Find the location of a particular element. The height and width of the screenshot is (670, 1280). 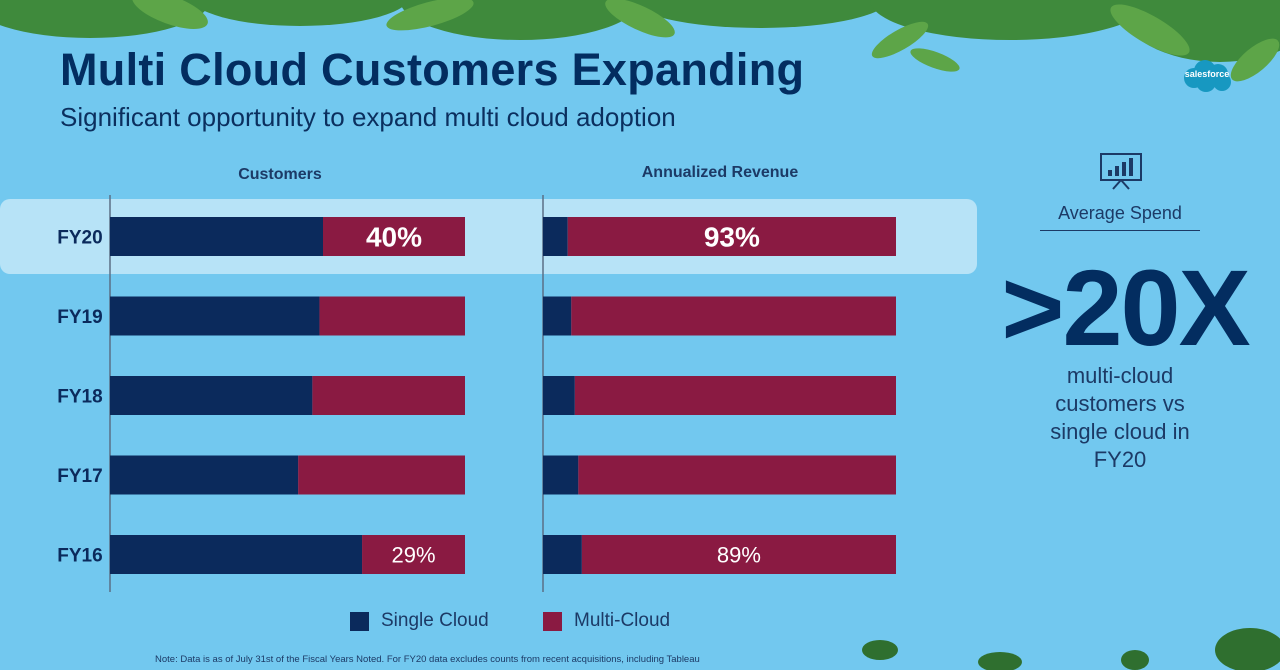

customers-multi-bar-fy20 is located at coordinates (394, 236).